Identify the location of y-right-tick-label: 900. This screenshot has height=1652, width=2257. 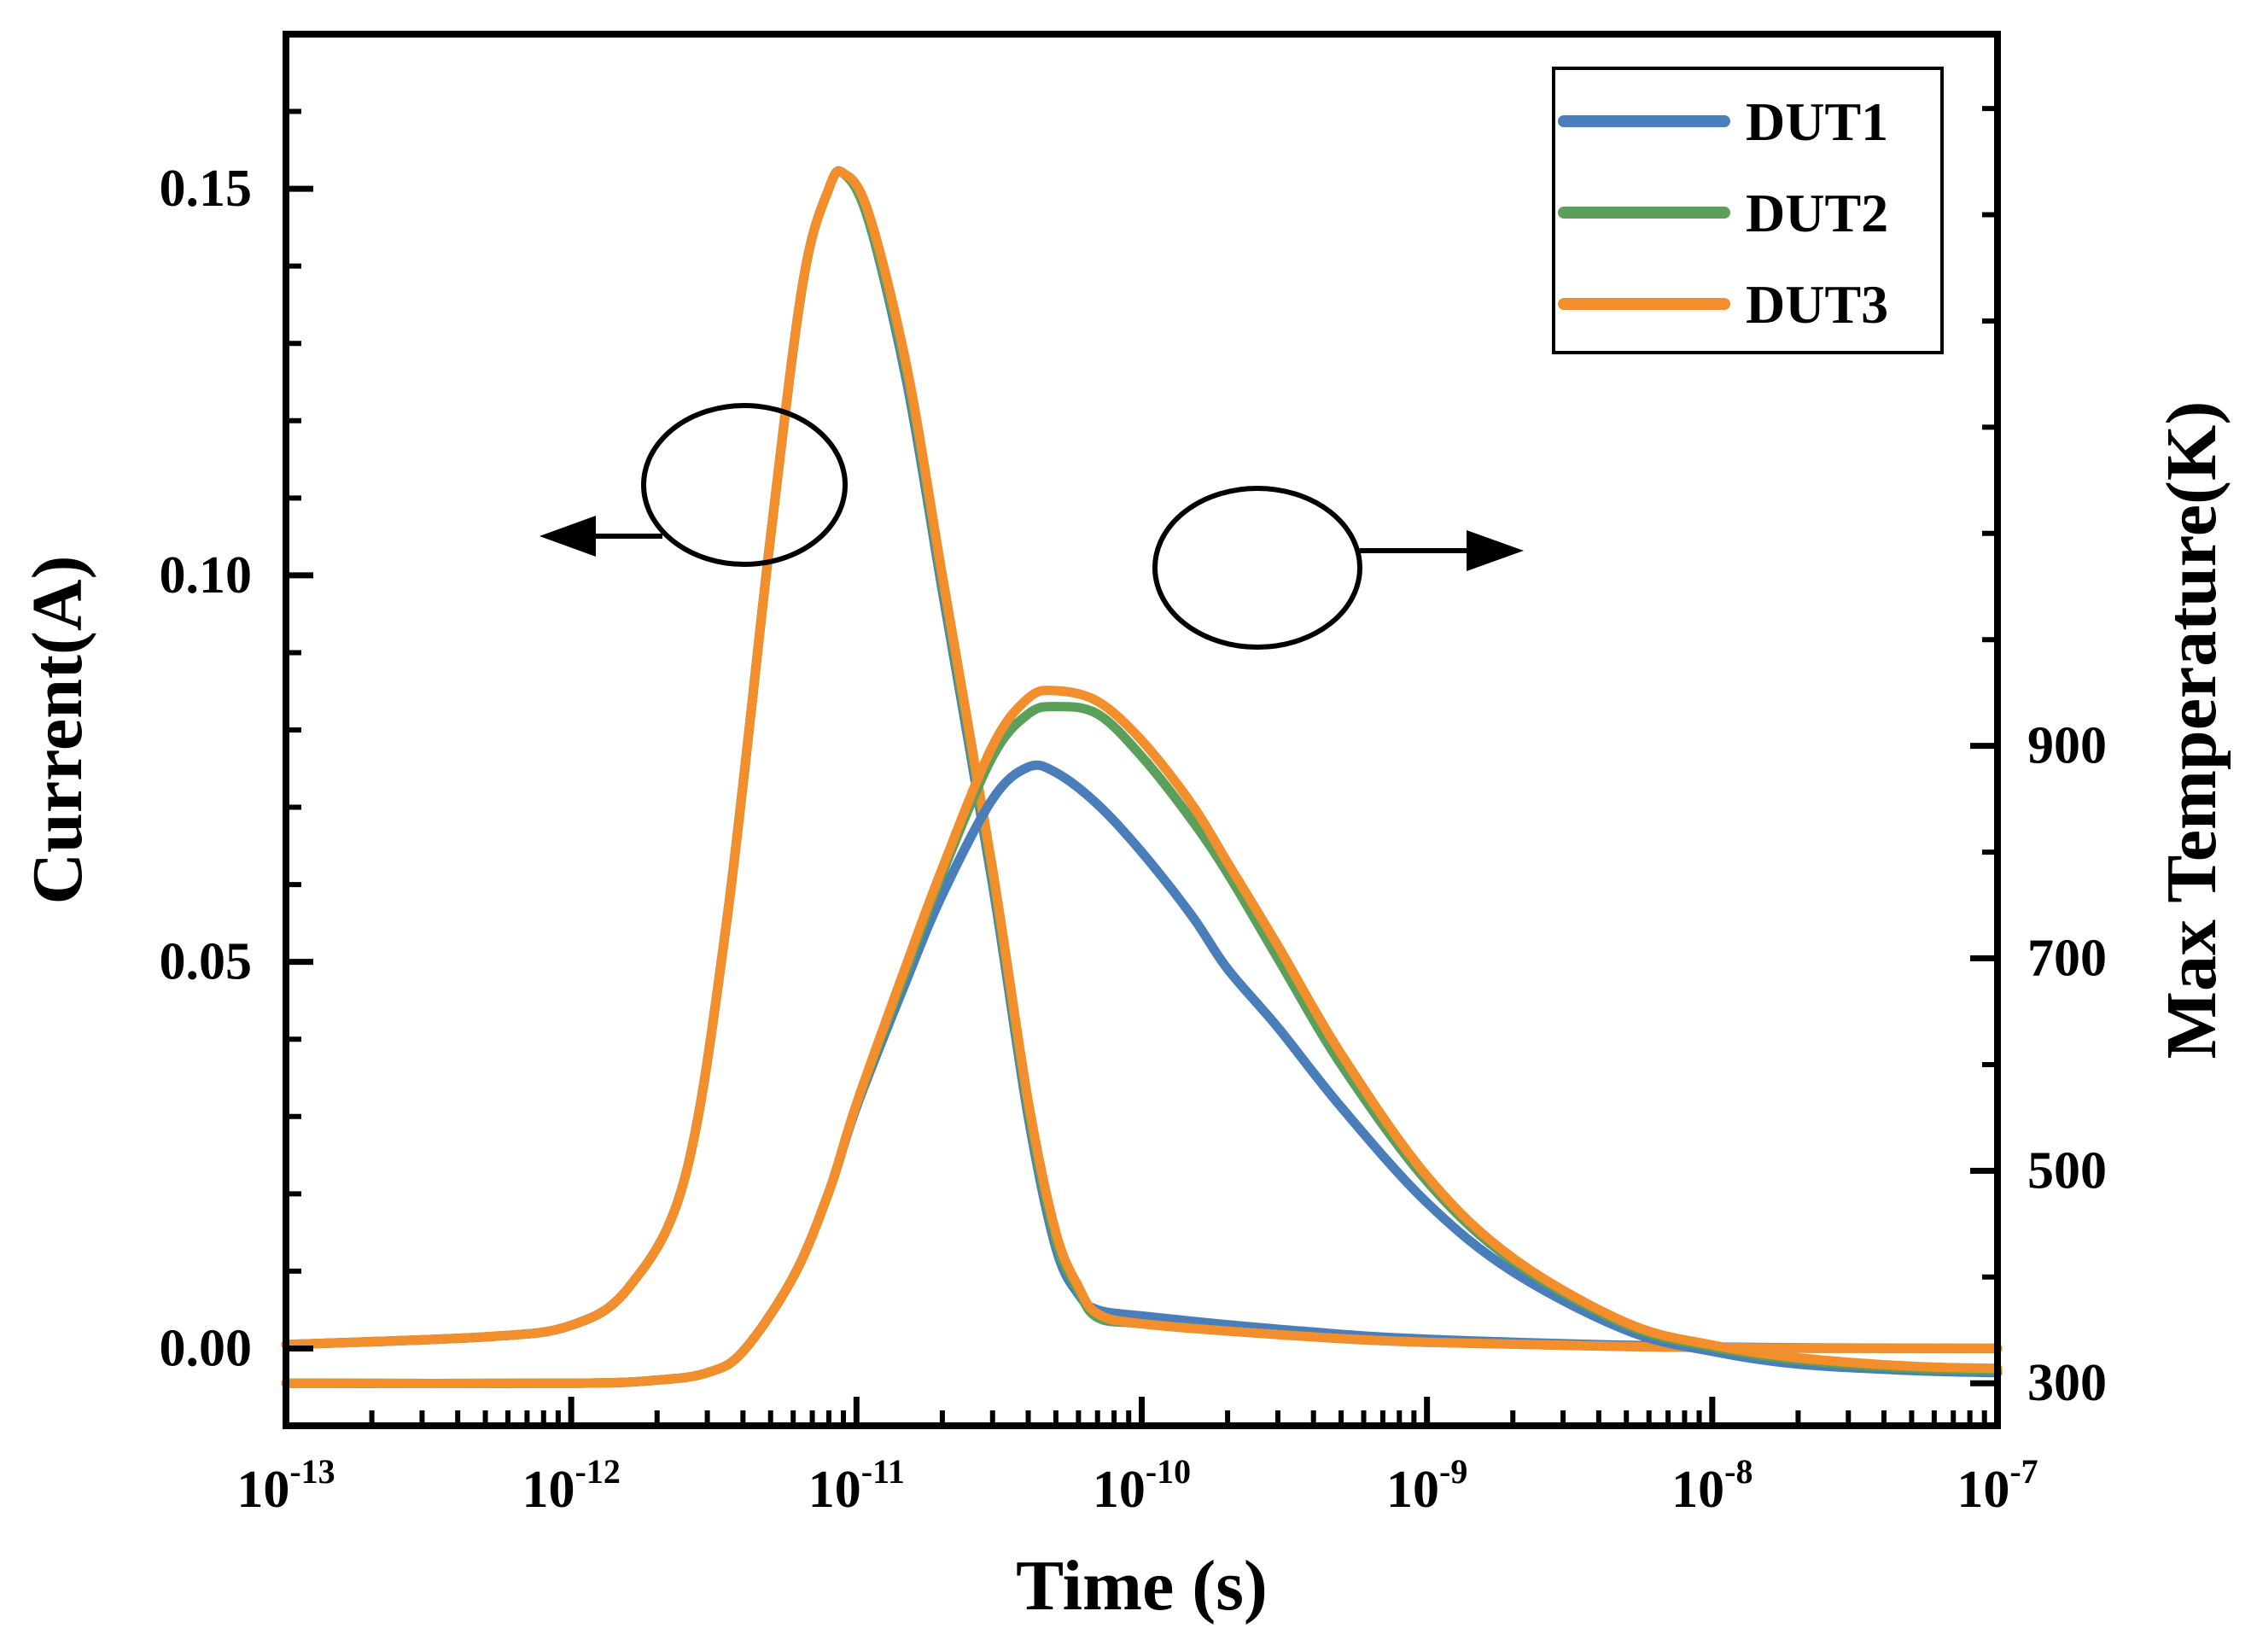
(2067, 746).